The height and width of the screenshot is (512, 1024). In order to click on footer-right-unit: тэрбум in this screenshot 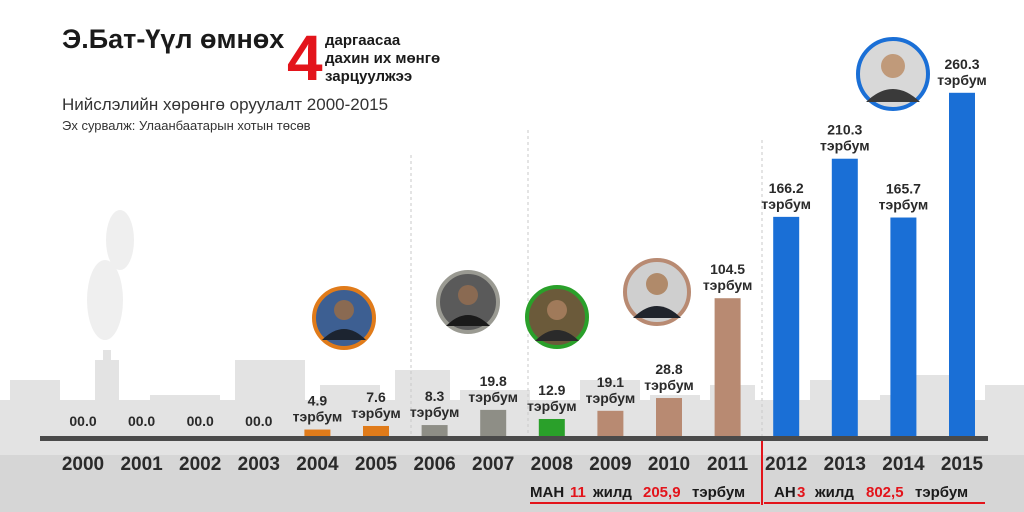, I will do `click(941, 492)`.